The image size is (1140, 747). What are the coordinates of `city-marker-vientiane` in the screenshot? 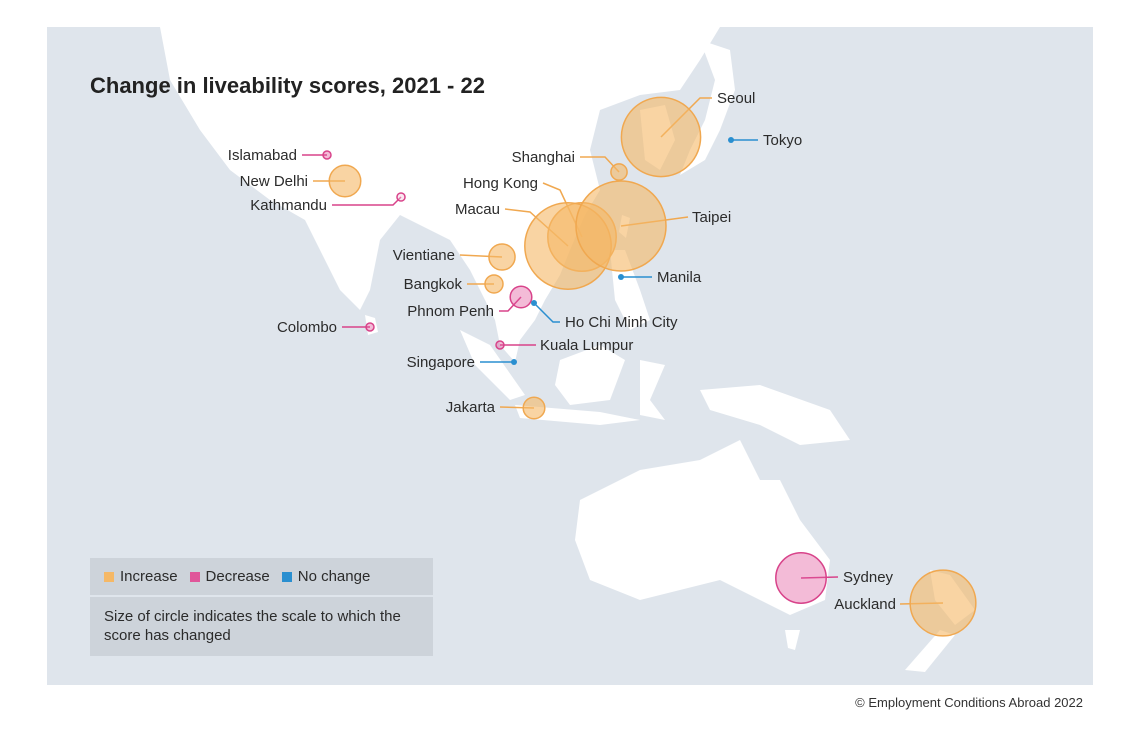 It's located at (502, 257).